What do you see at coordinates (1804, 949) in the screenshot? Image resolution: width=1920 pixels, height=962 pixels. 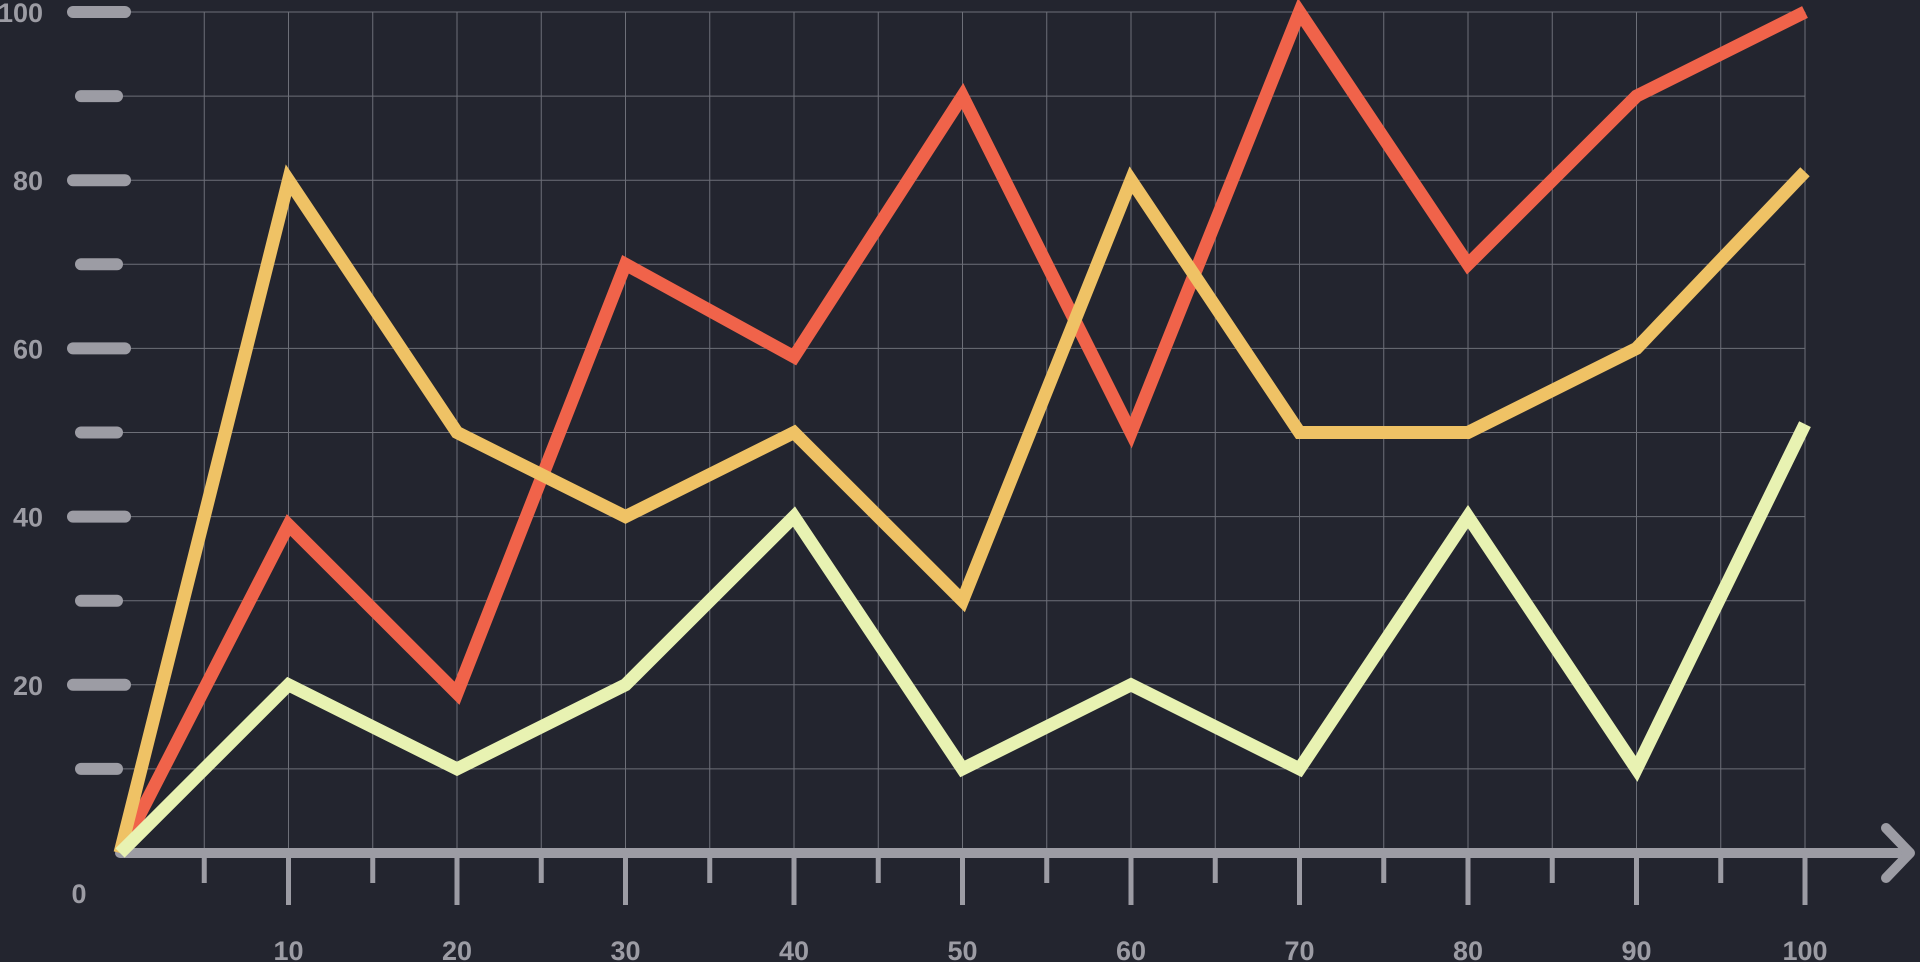 I see `x-tick-label: 100` at bounding box center [1804, 949].